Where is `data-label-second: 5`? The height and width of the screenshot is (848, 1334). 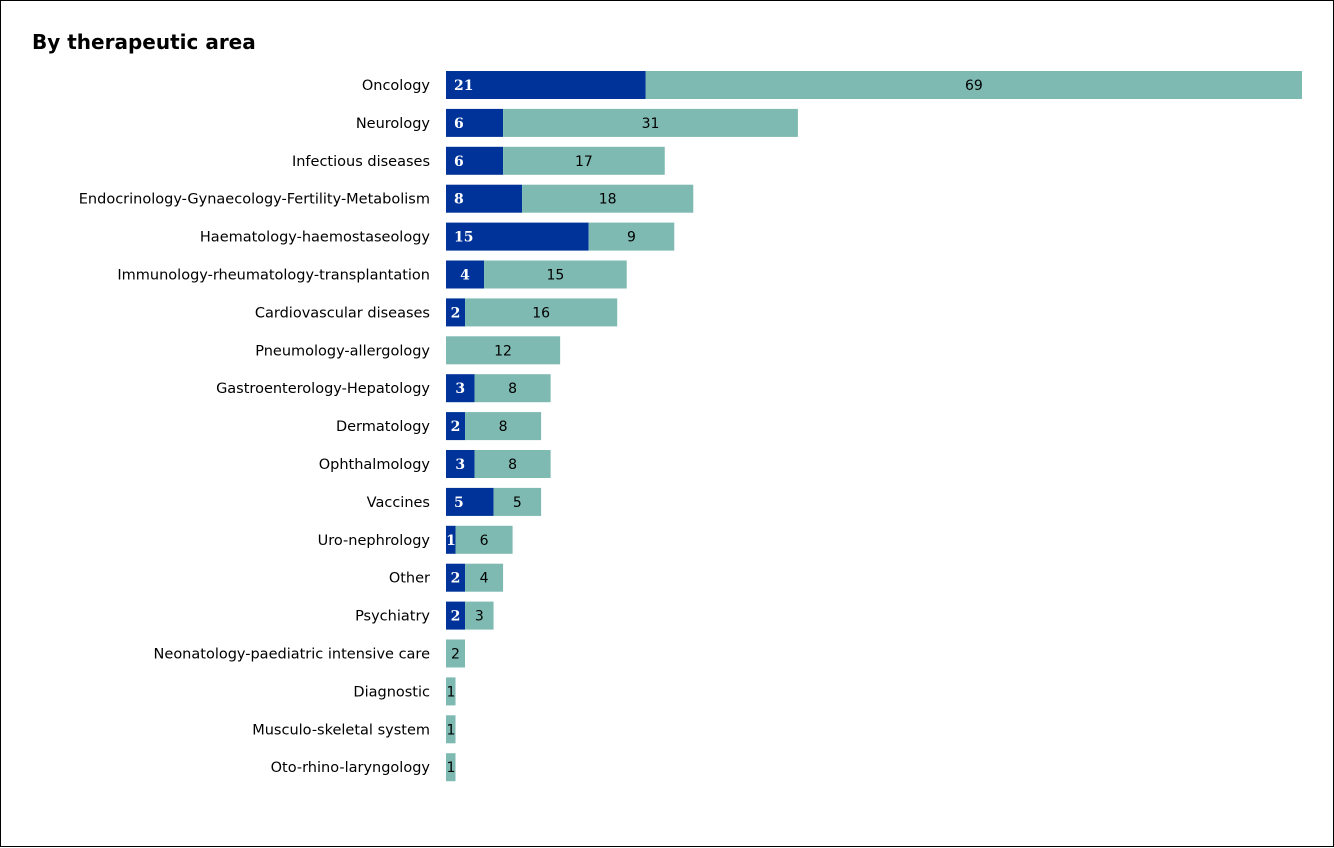
data-label-second: 5 is located at coordinates (517, 503).